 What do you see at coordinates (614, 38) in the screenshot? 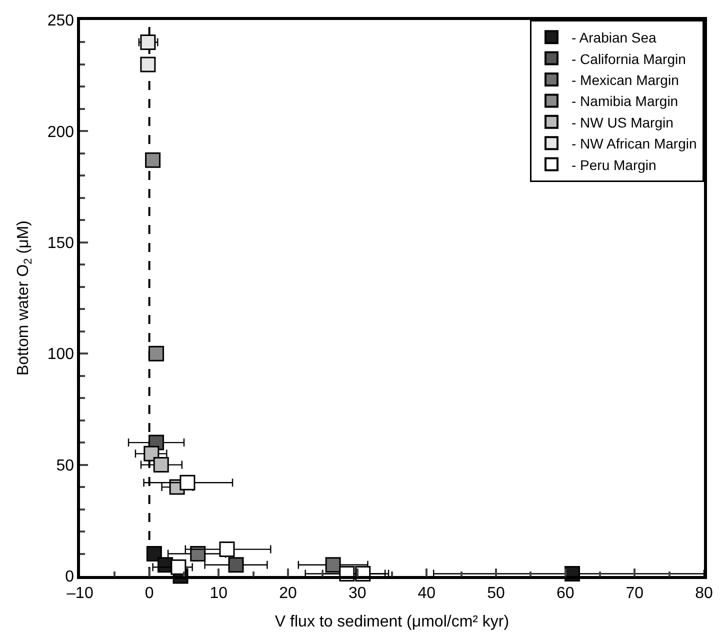
I see `legend-label: - Arabian Sea` at bounding box center [614, 38].